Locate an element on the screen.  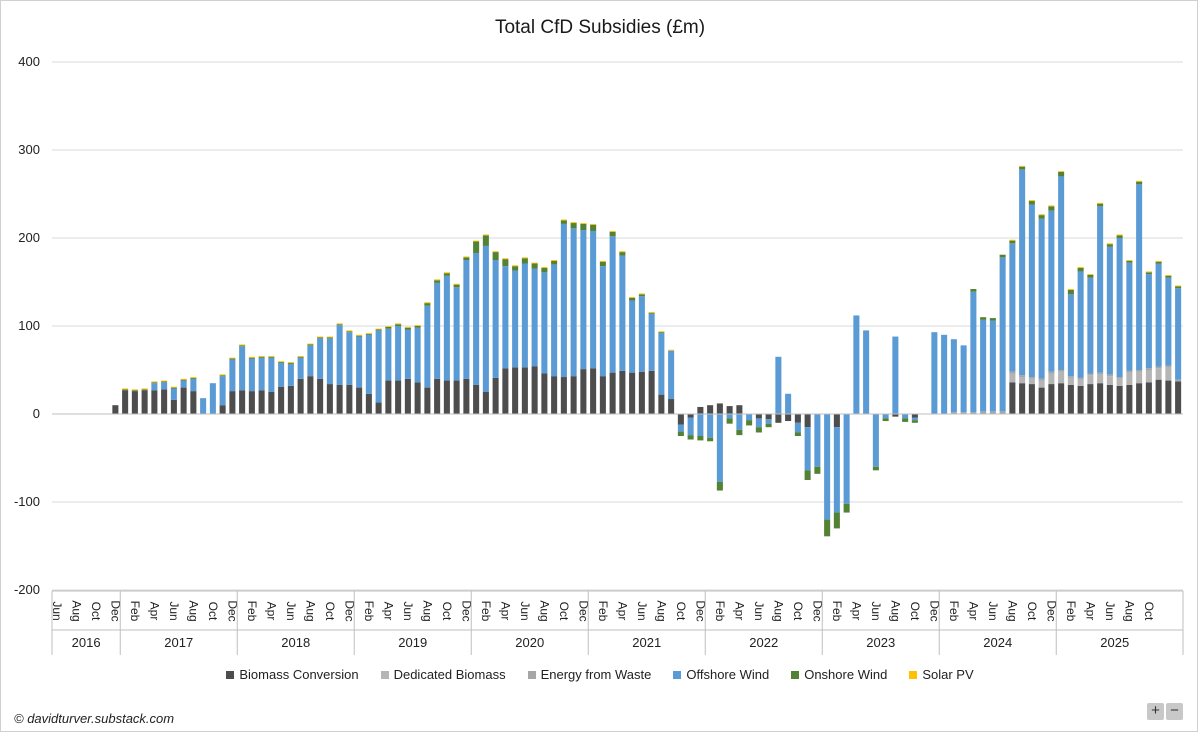
x-tick-month-label: Aug is located at coordinates (310, 610).